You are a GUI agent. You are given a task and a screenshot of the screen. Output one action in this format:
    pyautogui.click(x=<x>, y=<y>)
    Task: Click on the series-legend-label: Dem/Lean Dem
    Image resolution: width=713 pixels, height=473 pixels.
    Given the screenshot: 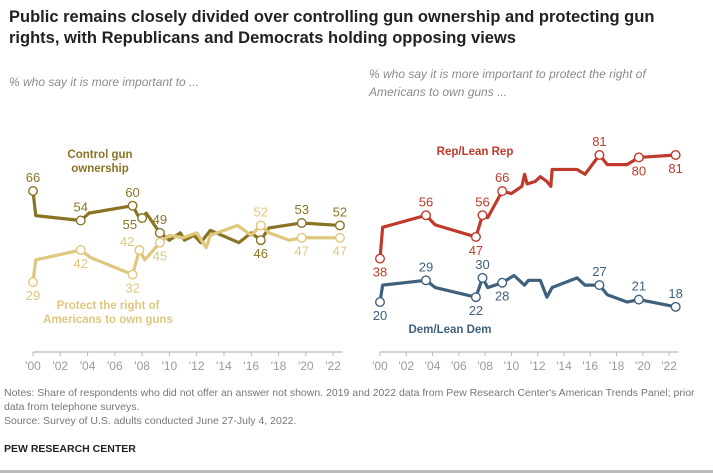 What is the action you would take?
    pyautogui.click(x=449, y=330)
    